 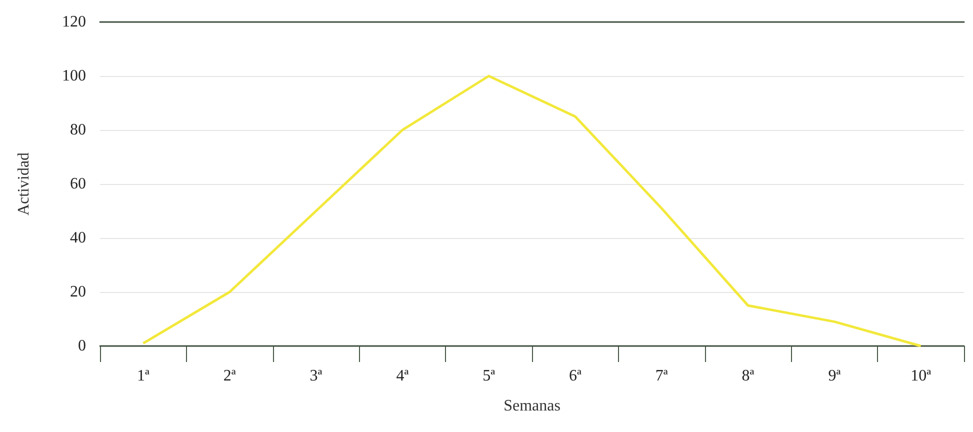 I want to click on x-tick-label: 7ª, so click(x=661, y=376).